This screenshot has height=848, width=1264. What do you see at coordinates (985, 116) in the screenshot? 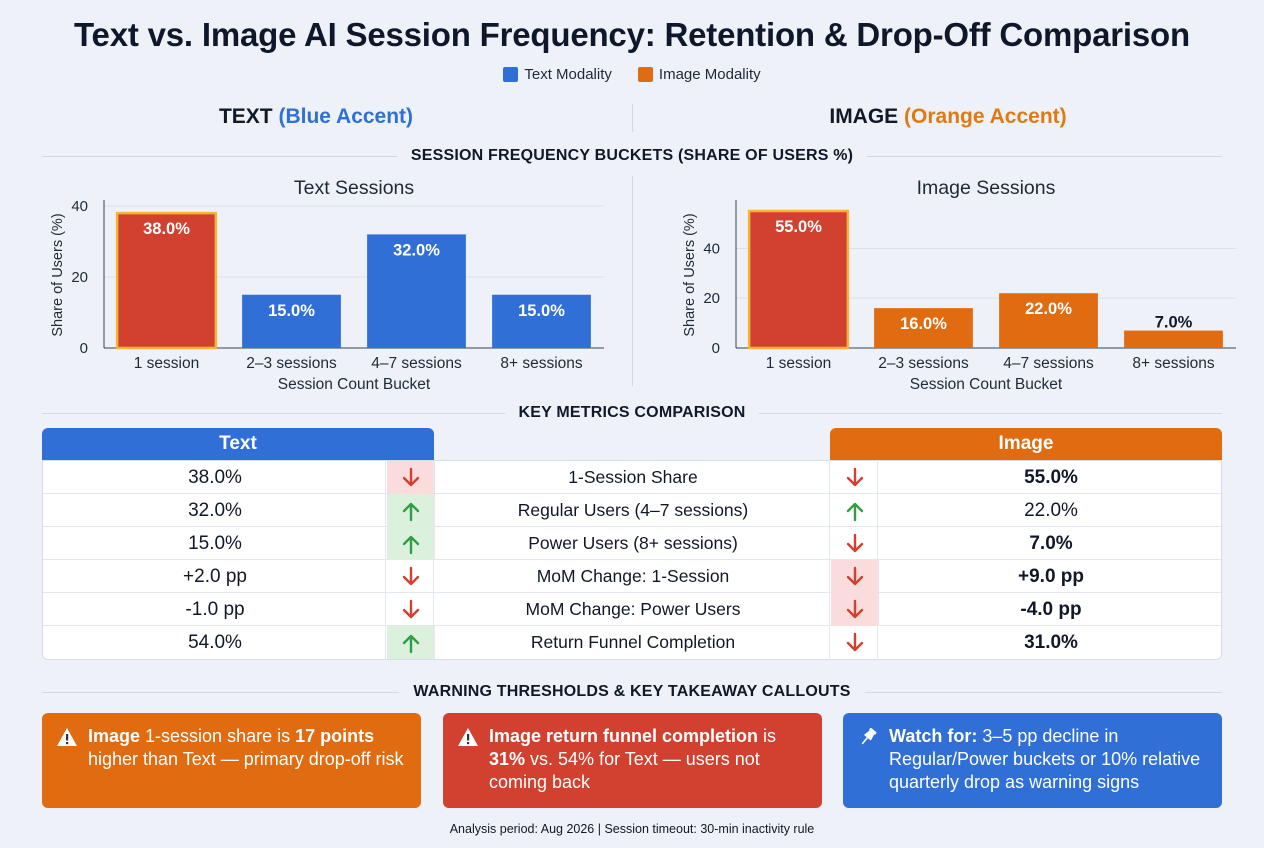
I see `image-column-accent: (Orange Accent)` at bounding box center [985, 116].